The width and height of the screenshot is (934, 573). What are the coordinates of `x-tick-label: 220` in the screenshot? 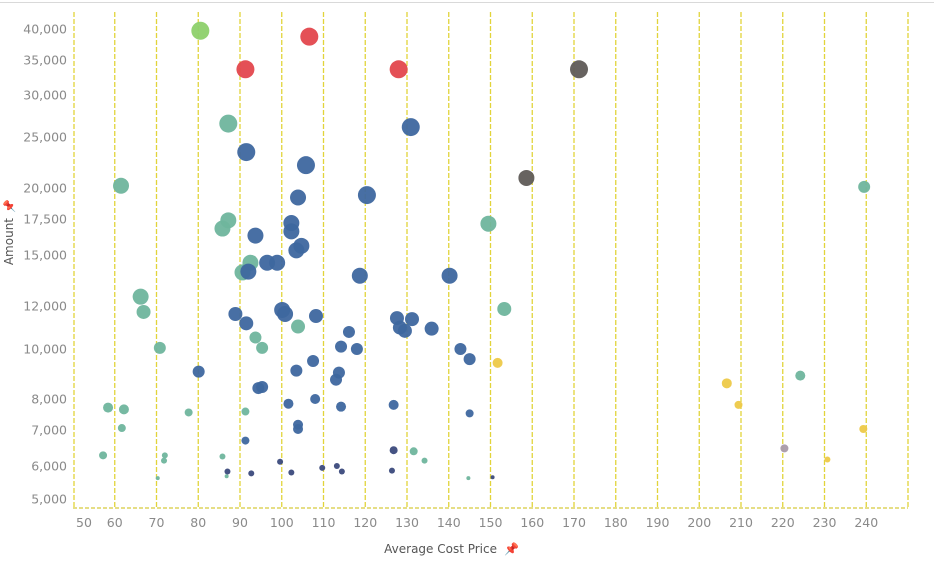 It's located at (783, 522).